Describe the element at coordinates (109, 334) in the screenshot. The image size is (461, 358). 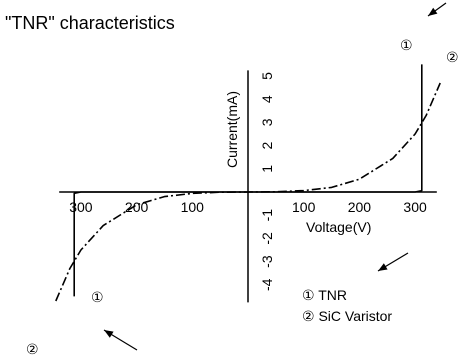
I see `arrow-lower-left-head` at that location.